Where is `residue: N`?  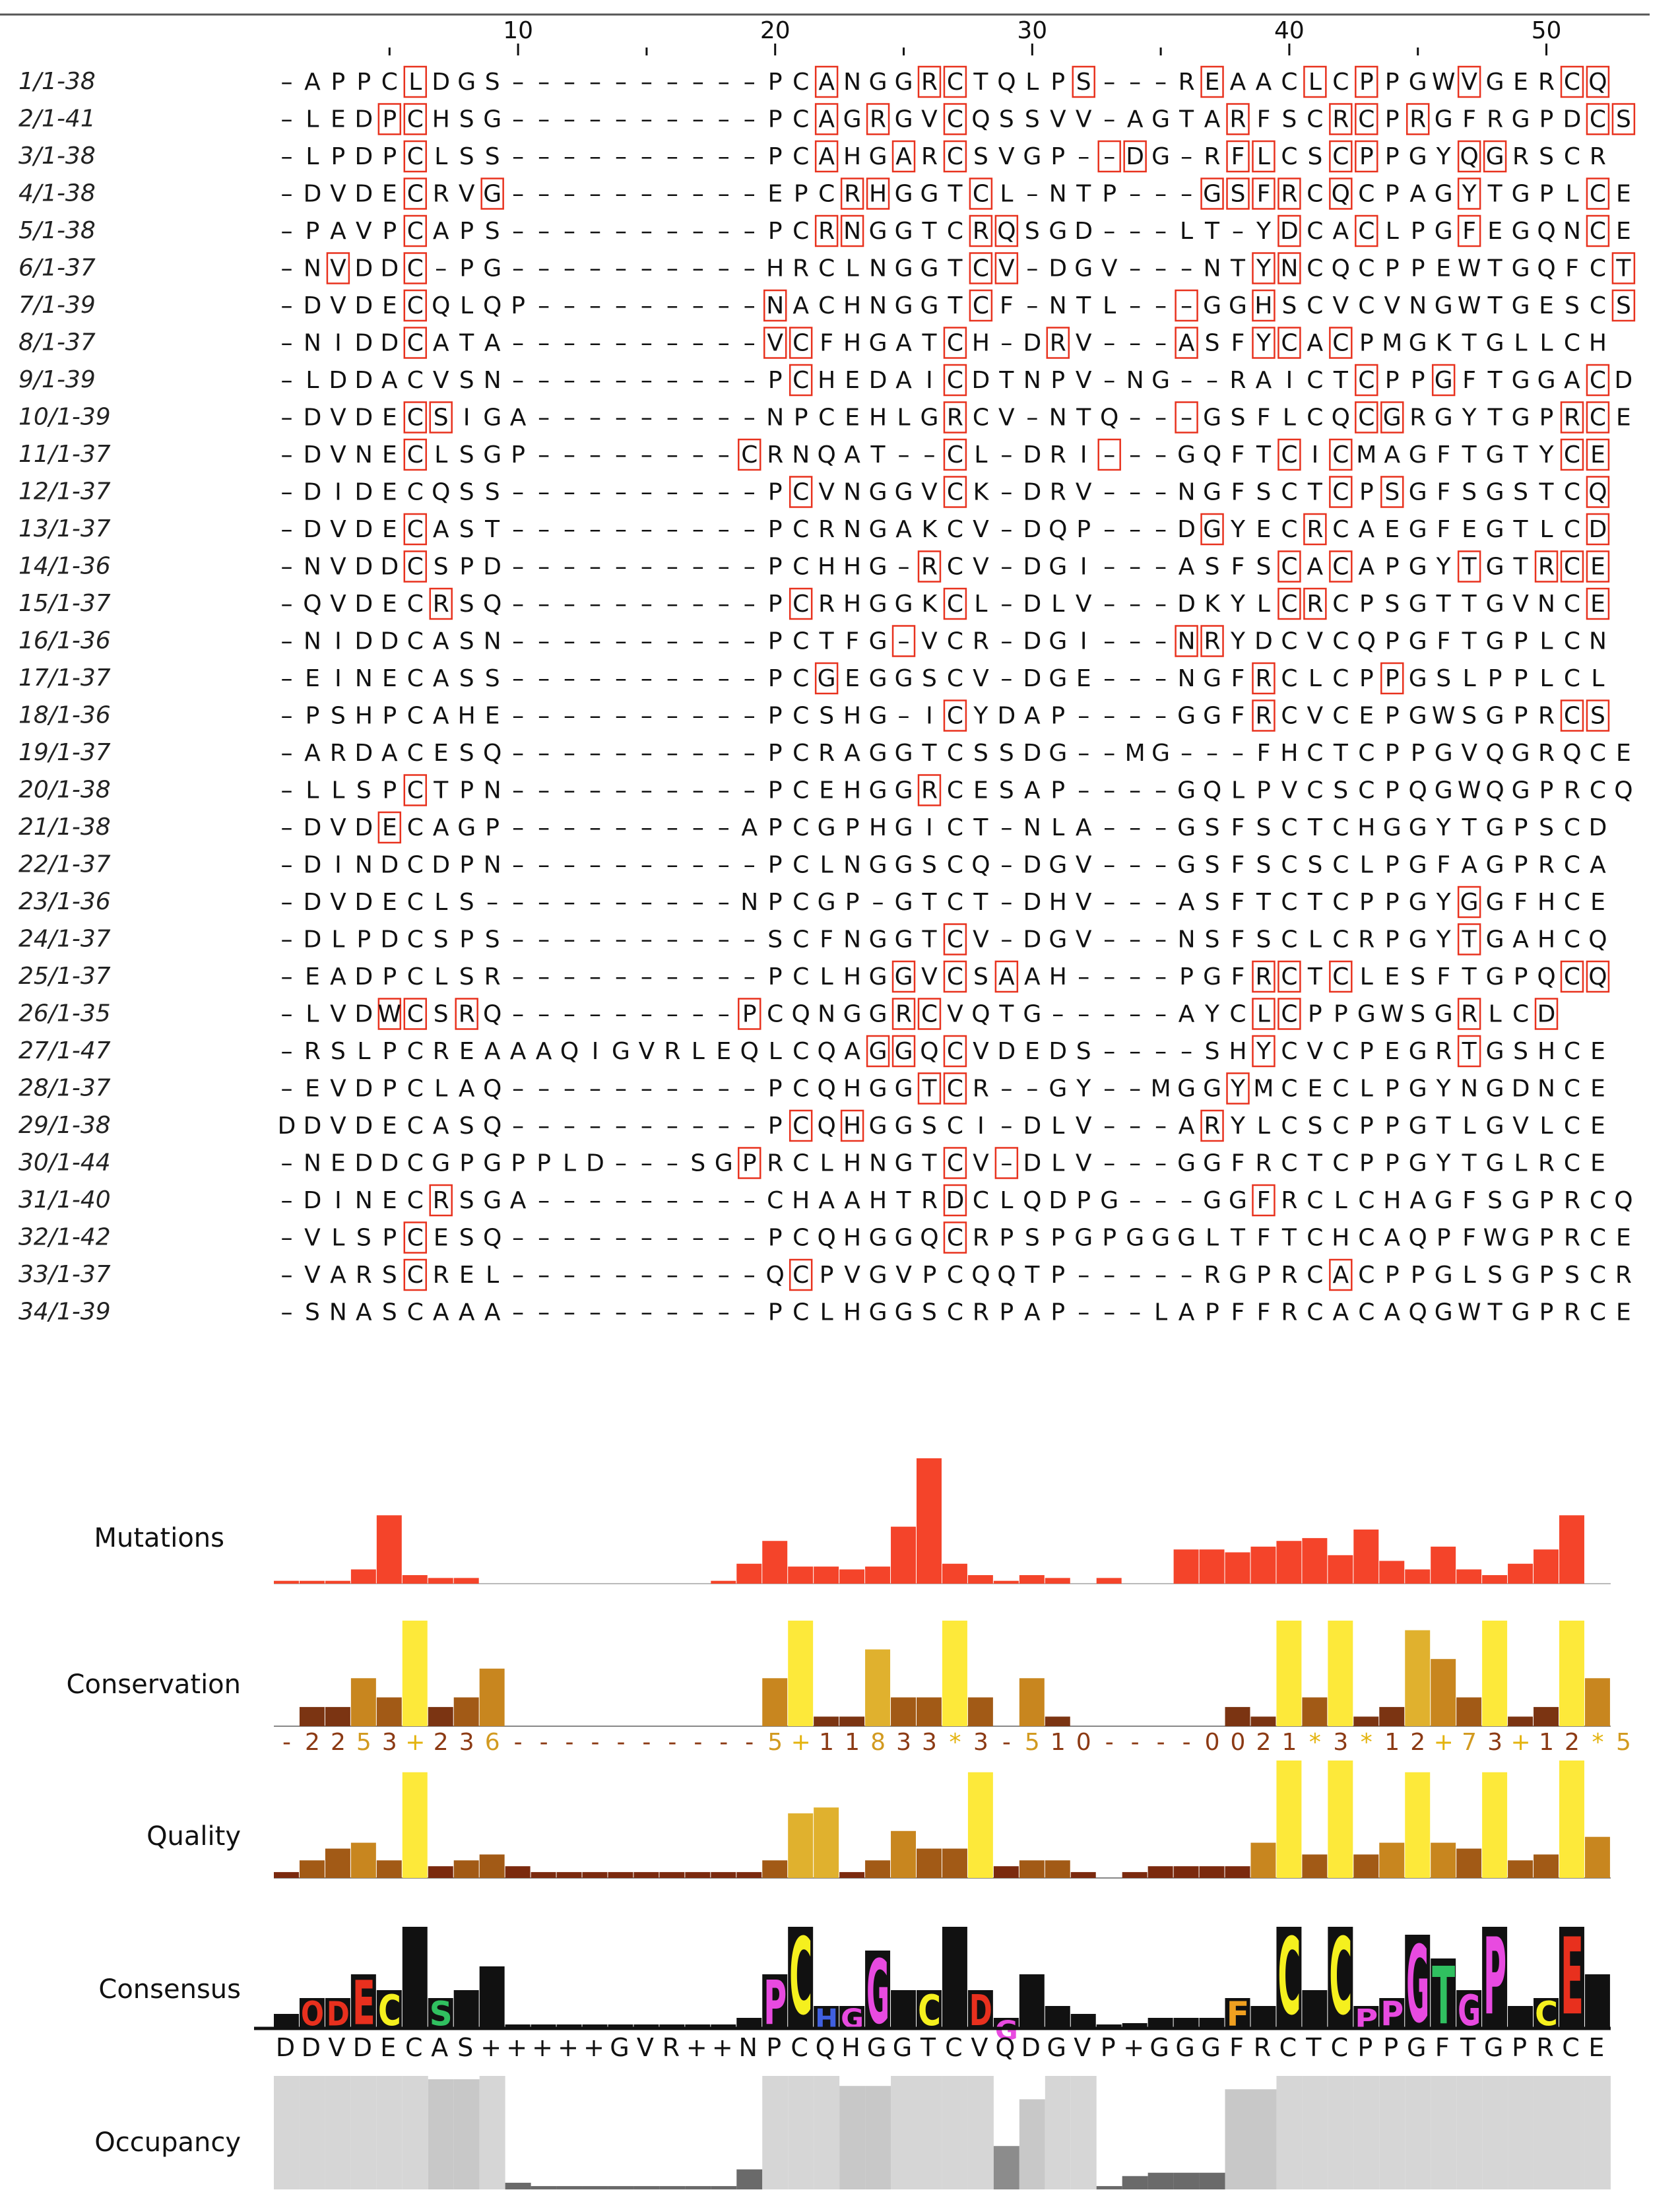 residue: N is located at coordinates (492, 380).